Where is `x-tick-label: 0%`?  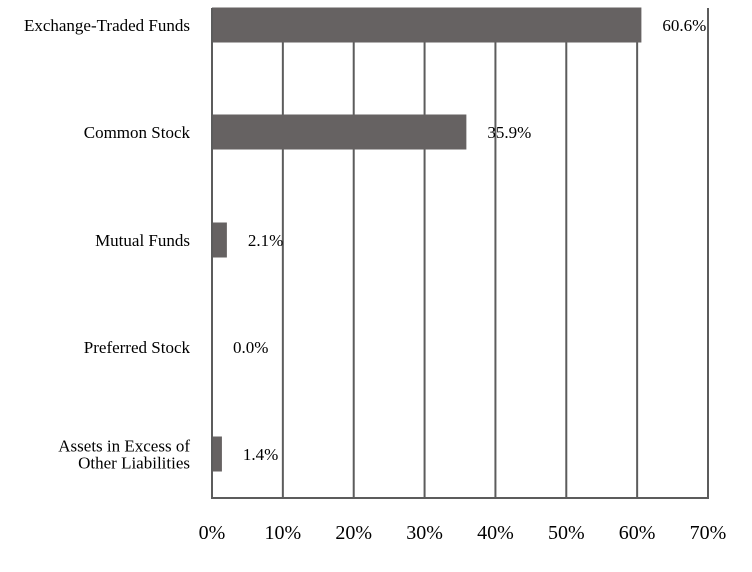 x-tick-label: 0% is located at coordinates (212, 533).